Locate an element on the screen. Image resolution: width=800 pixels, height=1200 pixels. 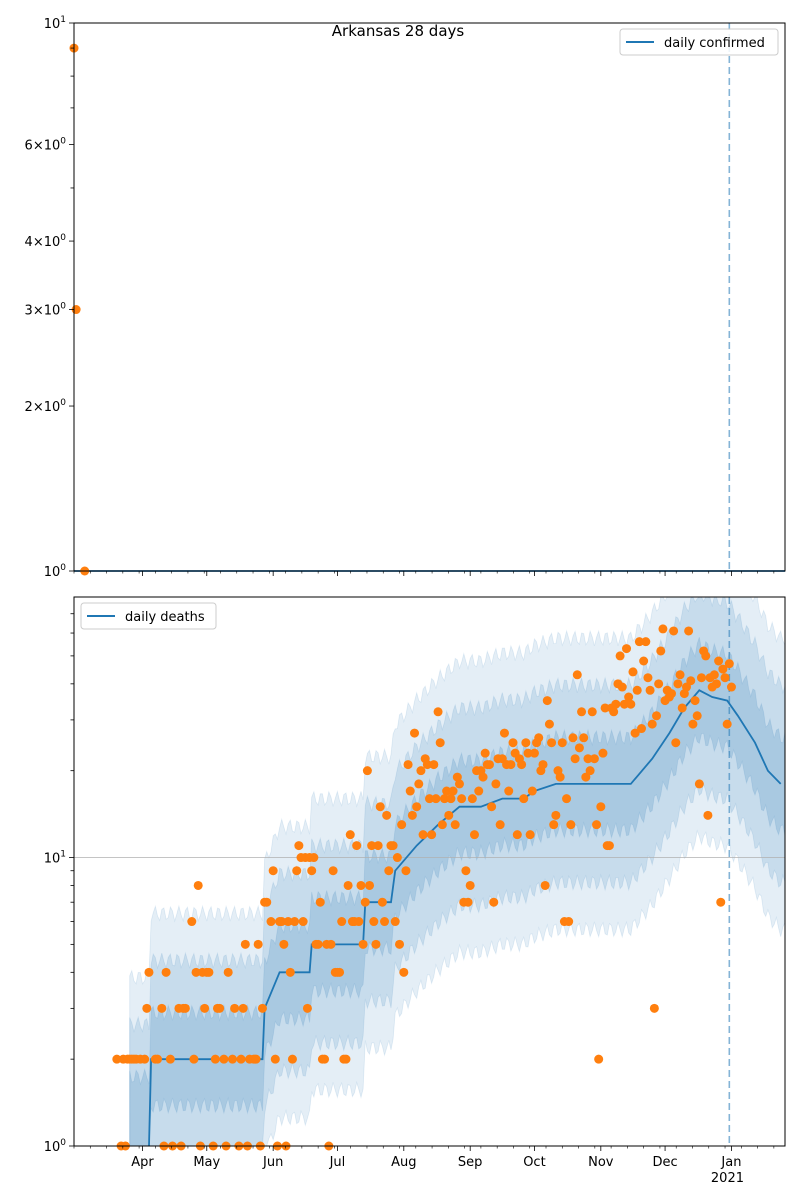
x-tick-year-label: 2021 is located at coordinates (727, 1178).